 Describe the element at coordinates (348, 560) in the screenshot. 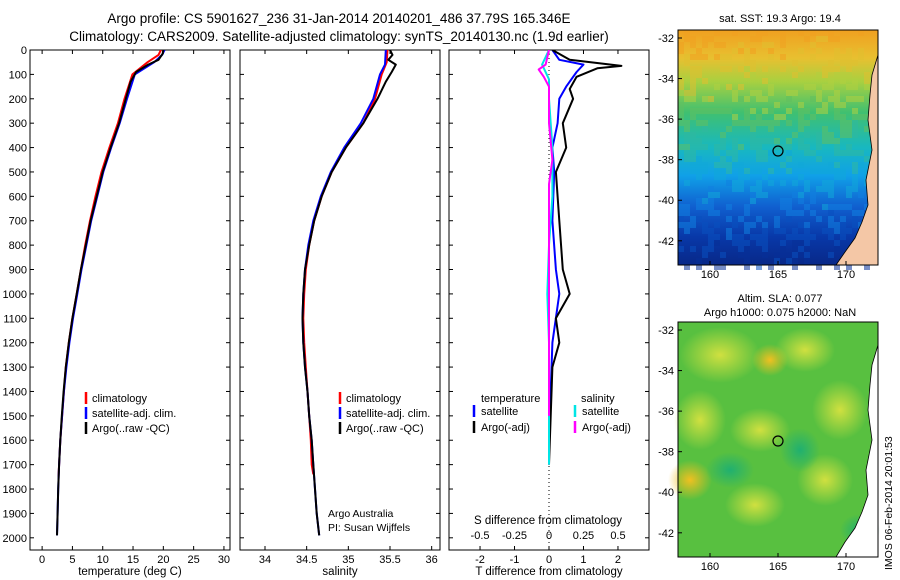

I see `x-tick-label: 35` at that location.